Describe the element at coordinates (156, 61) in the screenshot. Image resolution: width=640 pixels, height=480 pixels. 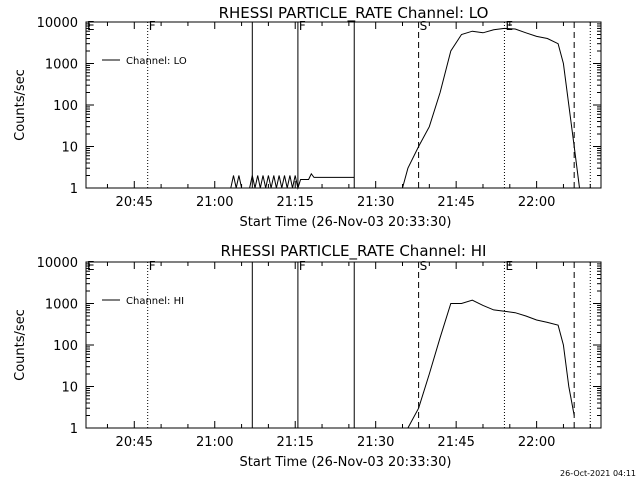
I see `legend-entry: Channel: LO` at that location.